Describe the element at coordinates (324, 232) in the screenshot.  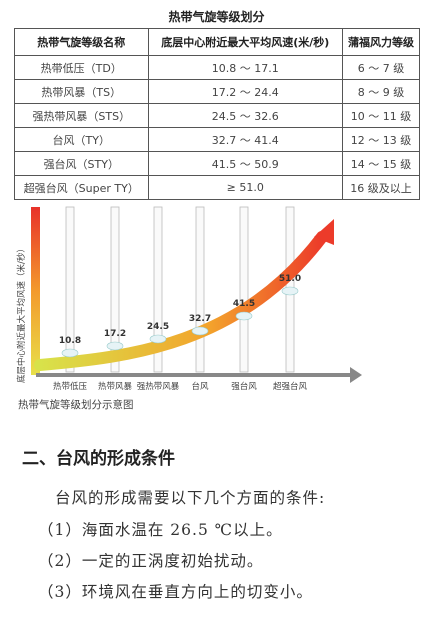
I see `curve-arrowhead` at that location.